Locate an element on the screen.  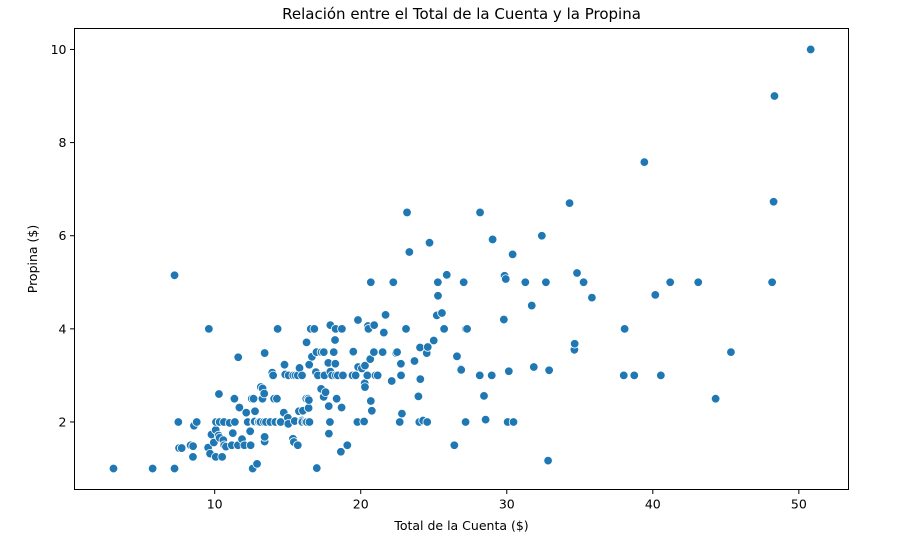
x-tick-label: 10 is located at coordinates (215, 504).